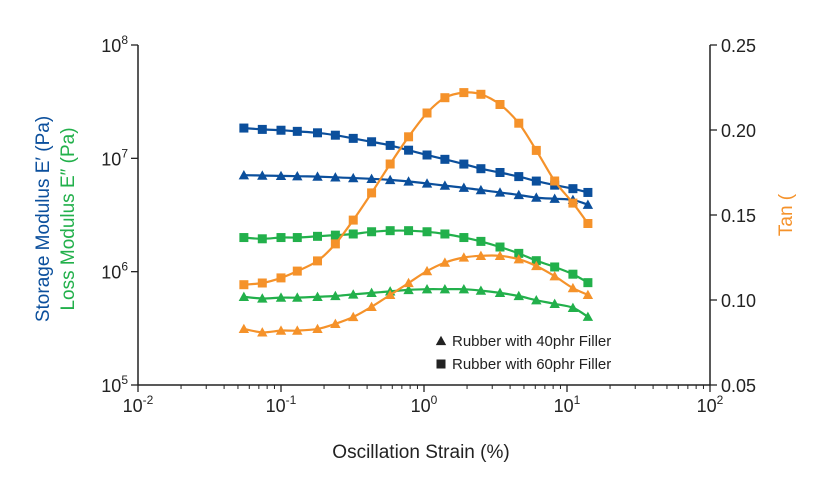  What do you see at coordinates (148, 400) in the screenshot?
I see `x-tick-exponent: -2` at bounding box center [148, 400].